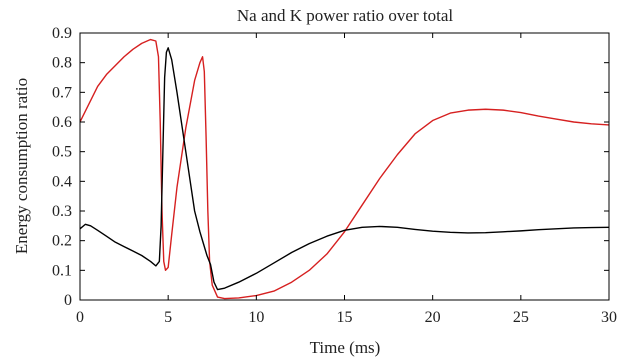 Image resolution: width=631 pixels, height=362 pixels. Describe the element at coordinates (62, 181) in the screenshot. I see `y-tick-label: 0.4` at that location.